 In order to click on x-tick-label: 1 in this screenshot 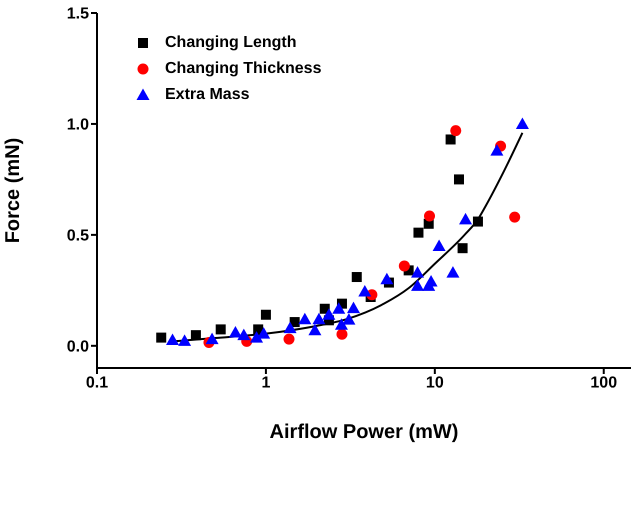, I will do `click(265, 383)`.